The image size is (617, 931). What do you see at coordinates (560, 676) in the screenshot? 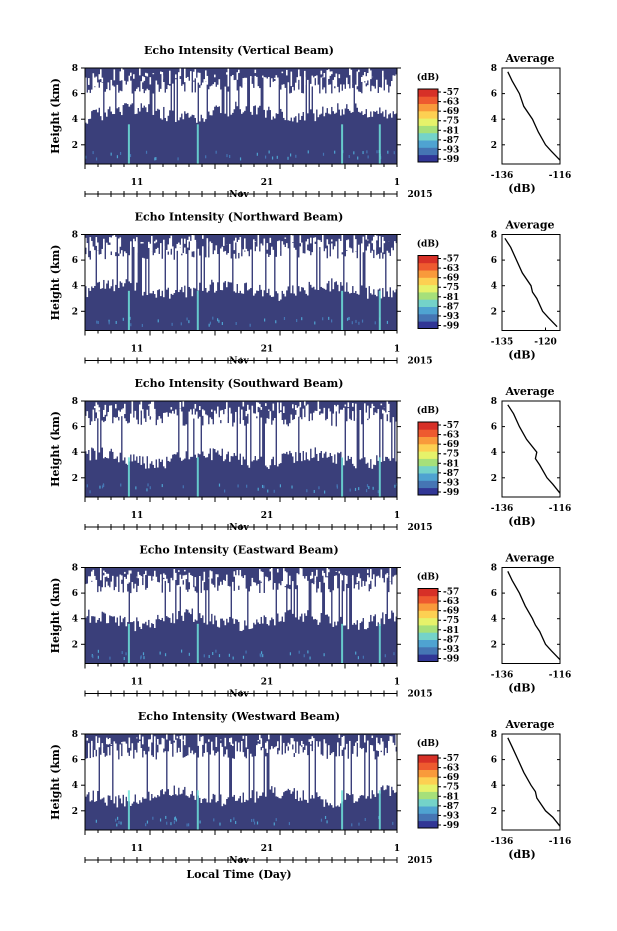
I see `profile-x-tick-label: -116` at bounding box center [560, 676].